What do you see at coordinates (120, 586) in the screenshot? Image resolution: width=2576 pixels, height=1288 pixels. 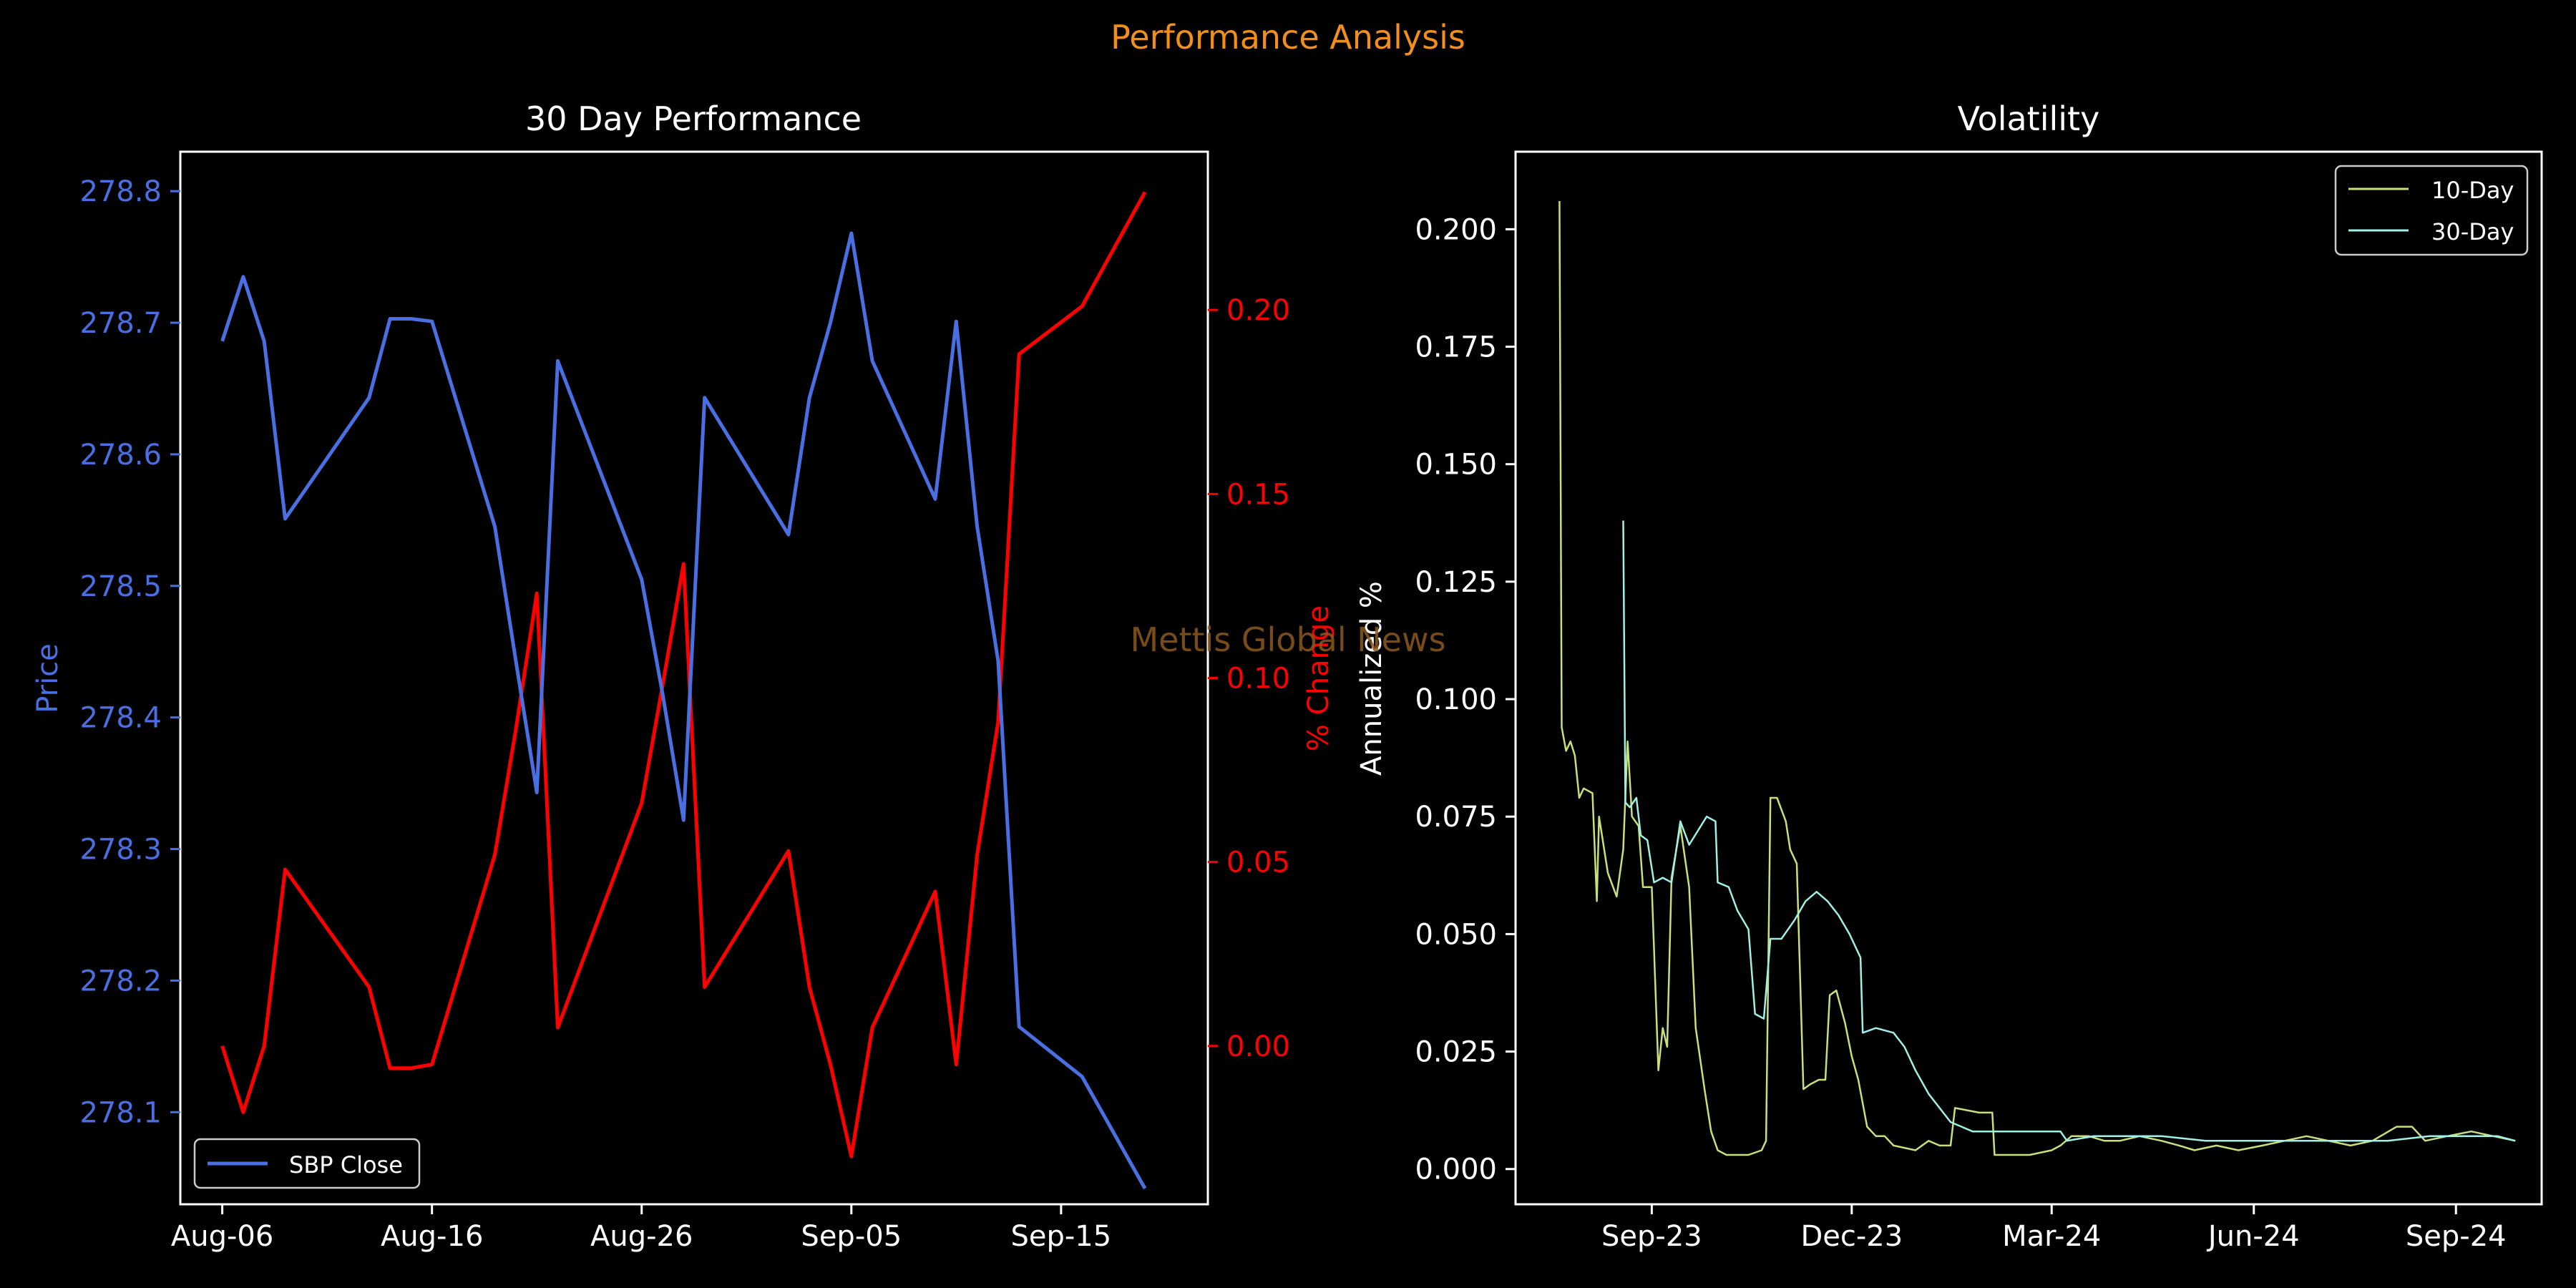 I see `price-tick-label-278-5: 278.5` at bounding box center [120, 586].